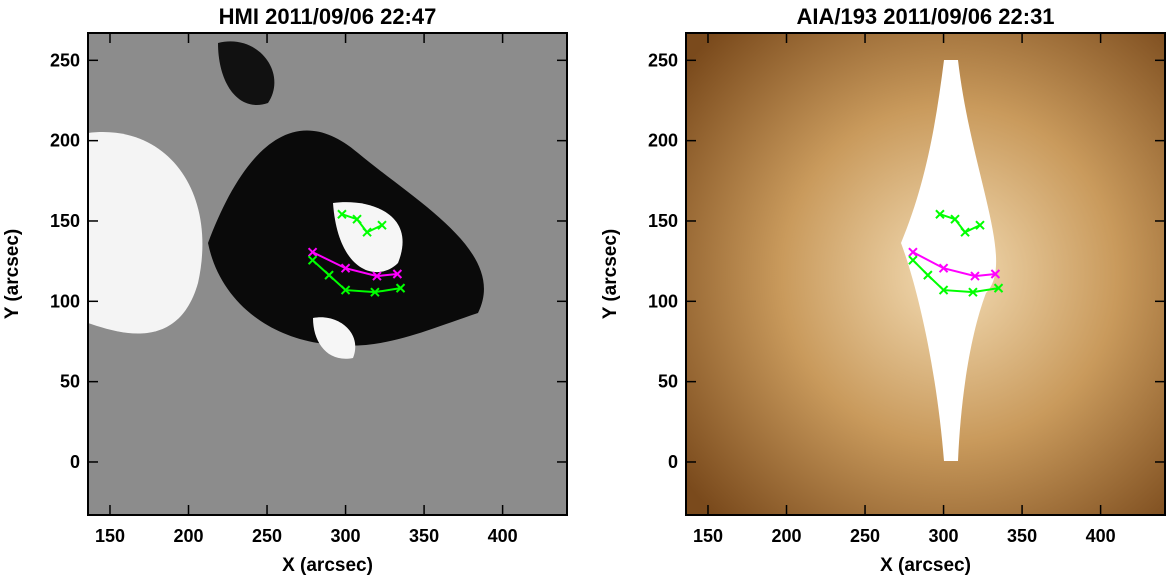  I want to click on image-black-region, so click(246, 73).